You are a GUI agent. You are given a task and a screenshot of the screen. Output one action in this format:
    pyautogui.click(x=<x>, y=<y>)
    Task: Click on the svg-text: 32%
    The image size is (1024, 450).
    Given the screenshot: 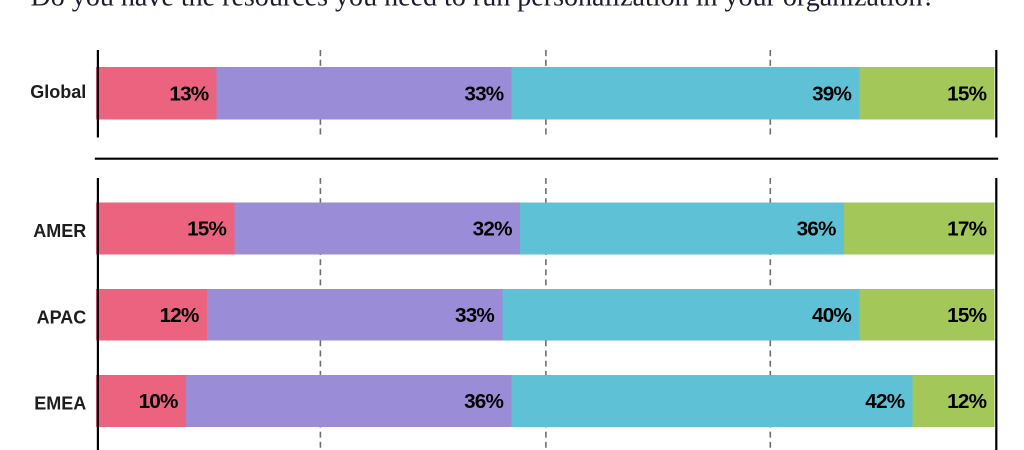 What is the action you would take?
    pyautogui.click(x=492, y=229)
    